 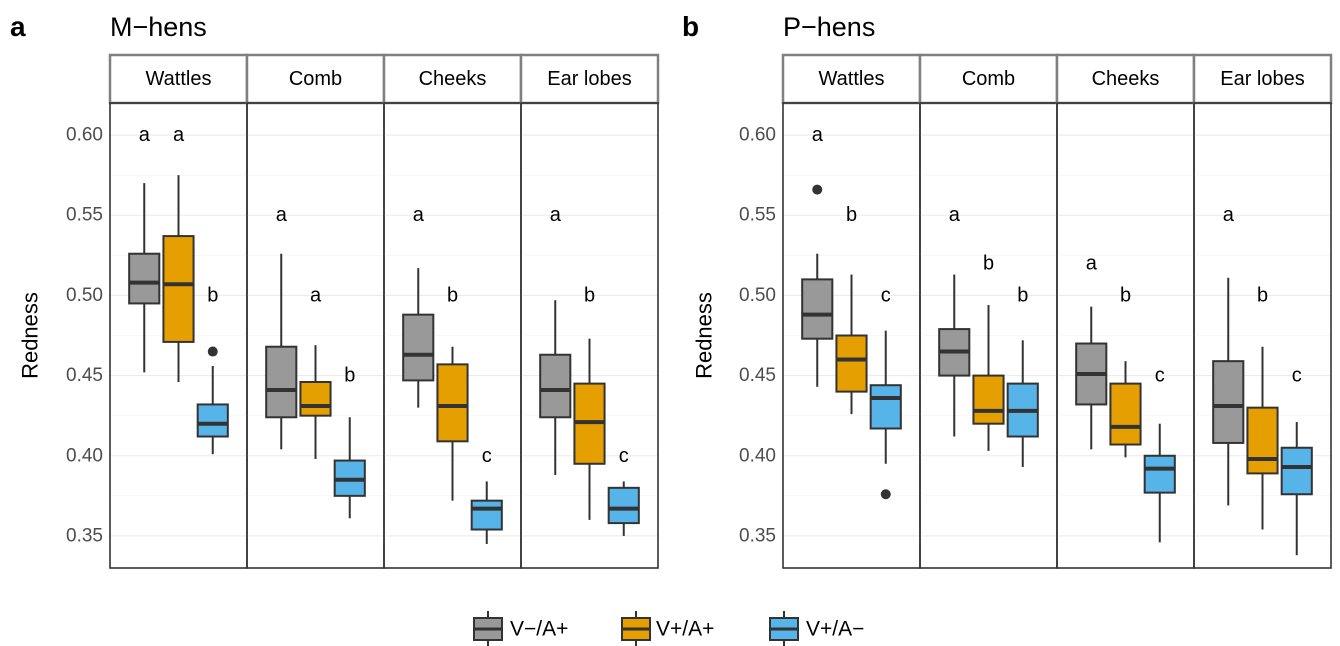 I want to click on strip-label: Wattles, so click(x=852, y=79).